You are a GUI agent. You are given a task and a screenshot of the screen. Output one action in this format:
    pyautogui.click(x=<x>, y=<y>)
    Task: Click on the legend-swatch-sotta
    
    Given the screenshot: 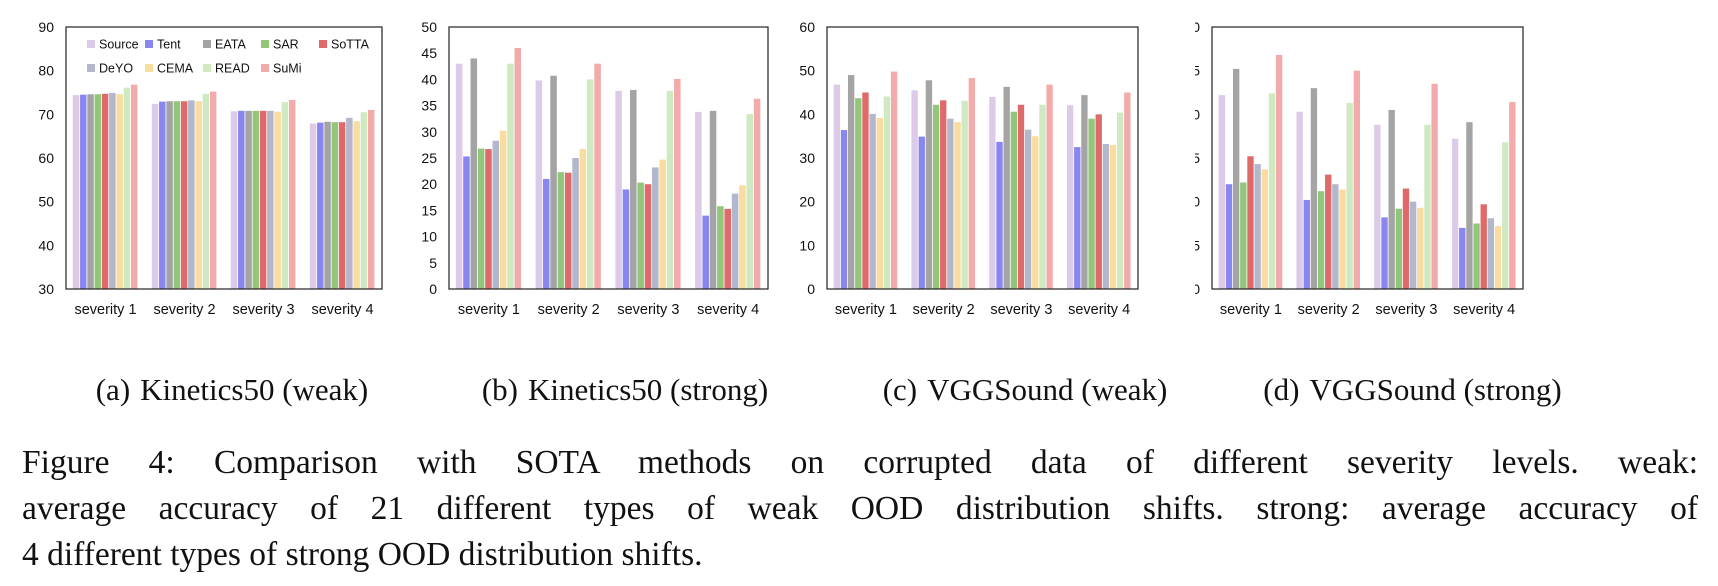 What is the action you would take?
    pyautogui.click(x=323, y=44)
    